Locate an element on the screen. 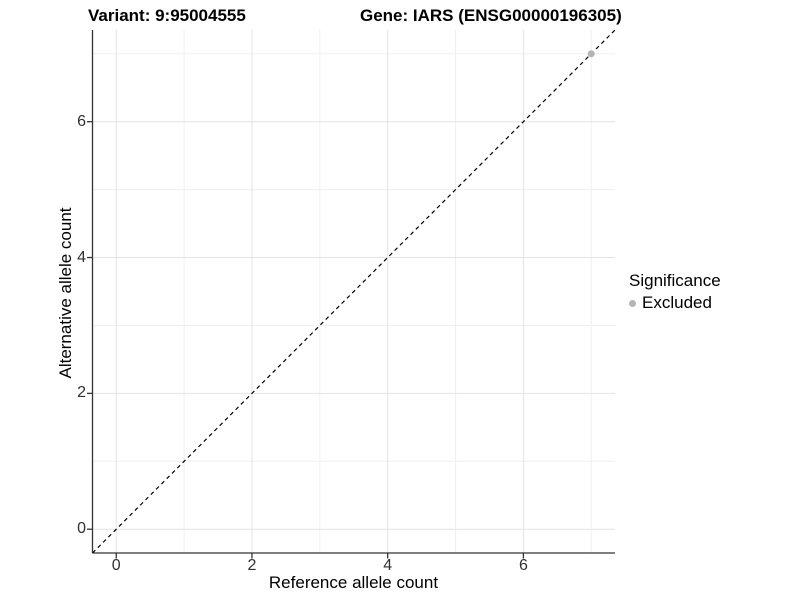  x-tick-label: 2 is located at coordinates (252, 565).